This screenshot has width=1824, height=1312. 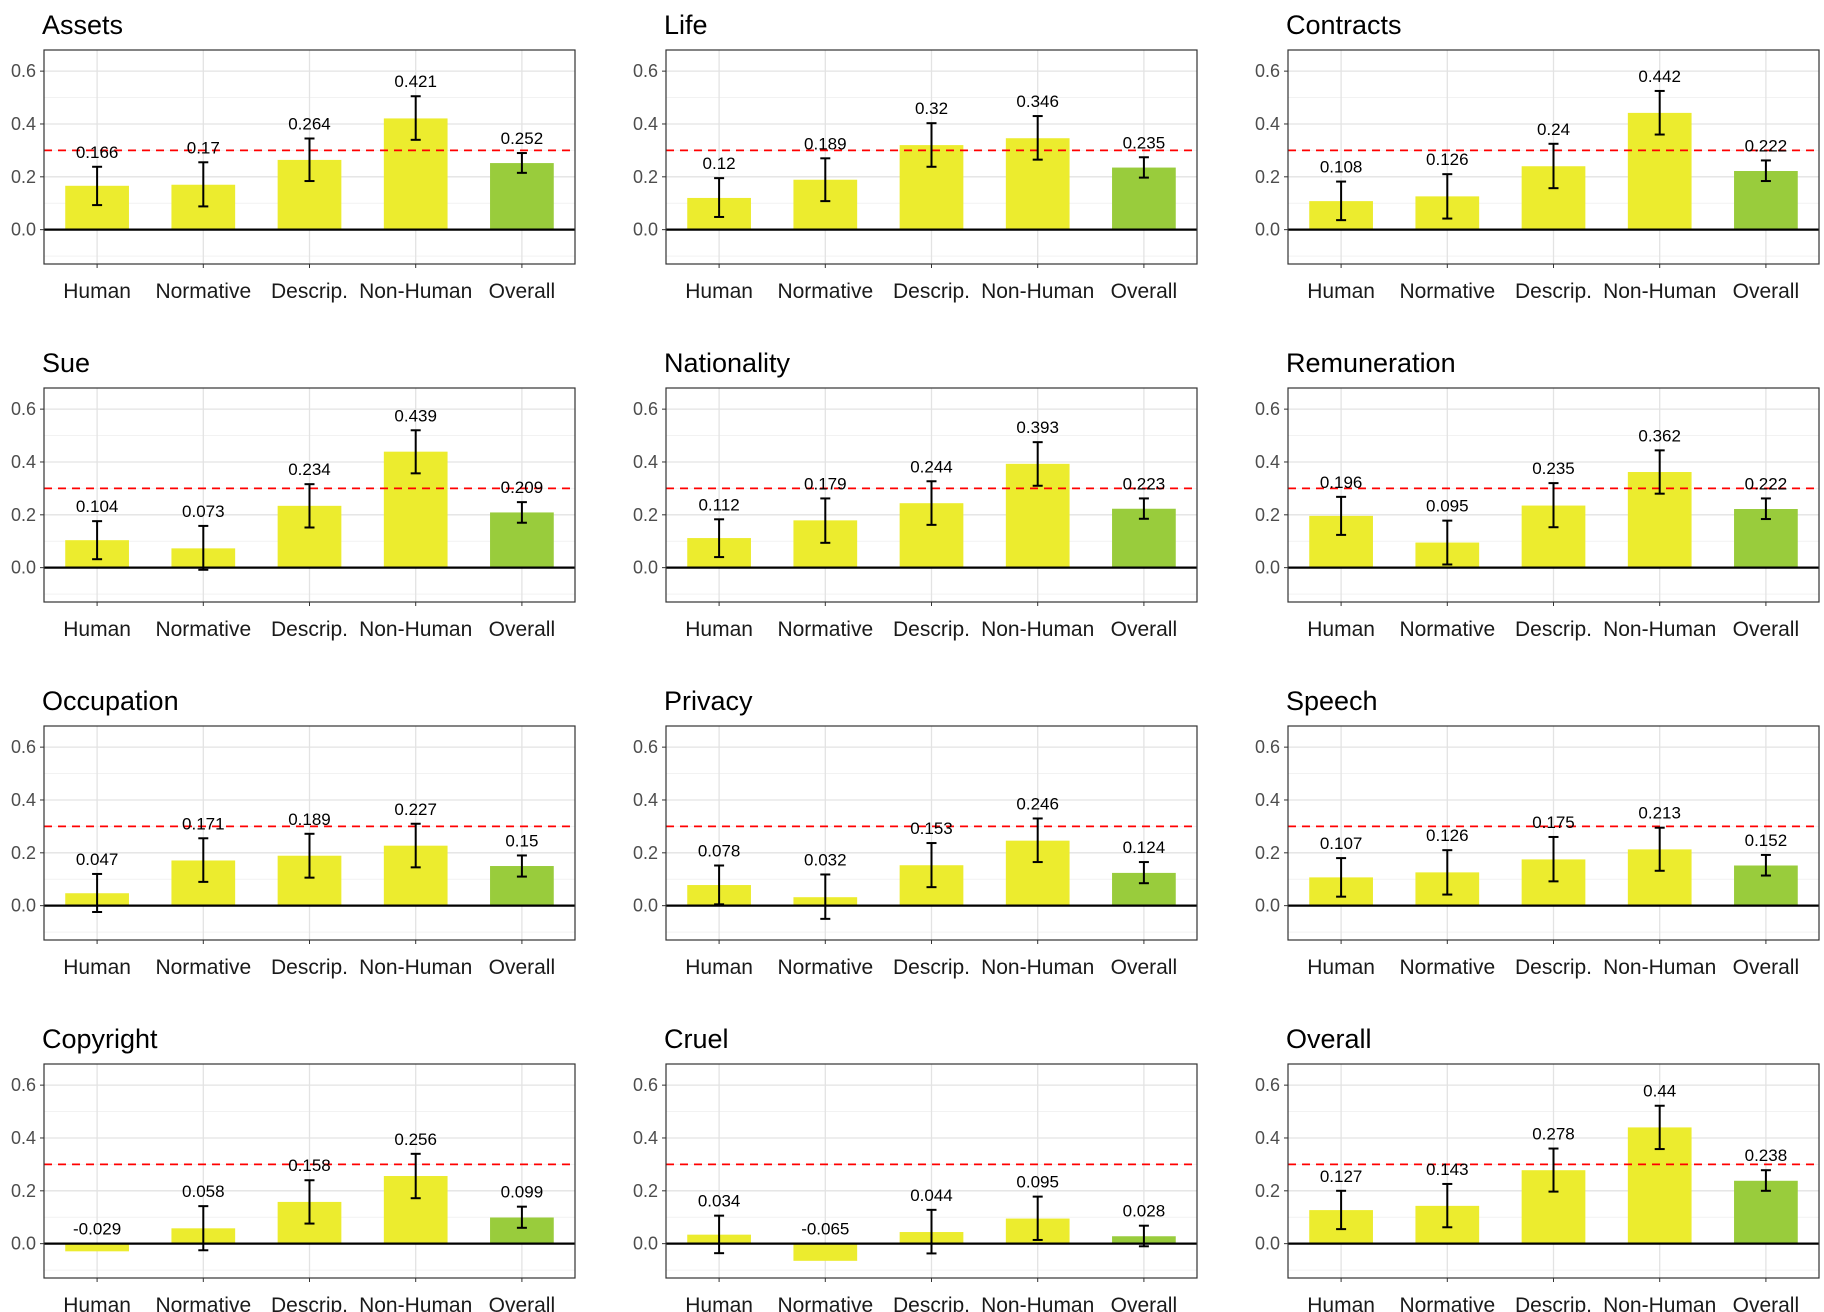 What do you see at coordinates (97, 1229) in the screenshot?
I see `data-label: -0.029` at bounding box center [97, 1229].